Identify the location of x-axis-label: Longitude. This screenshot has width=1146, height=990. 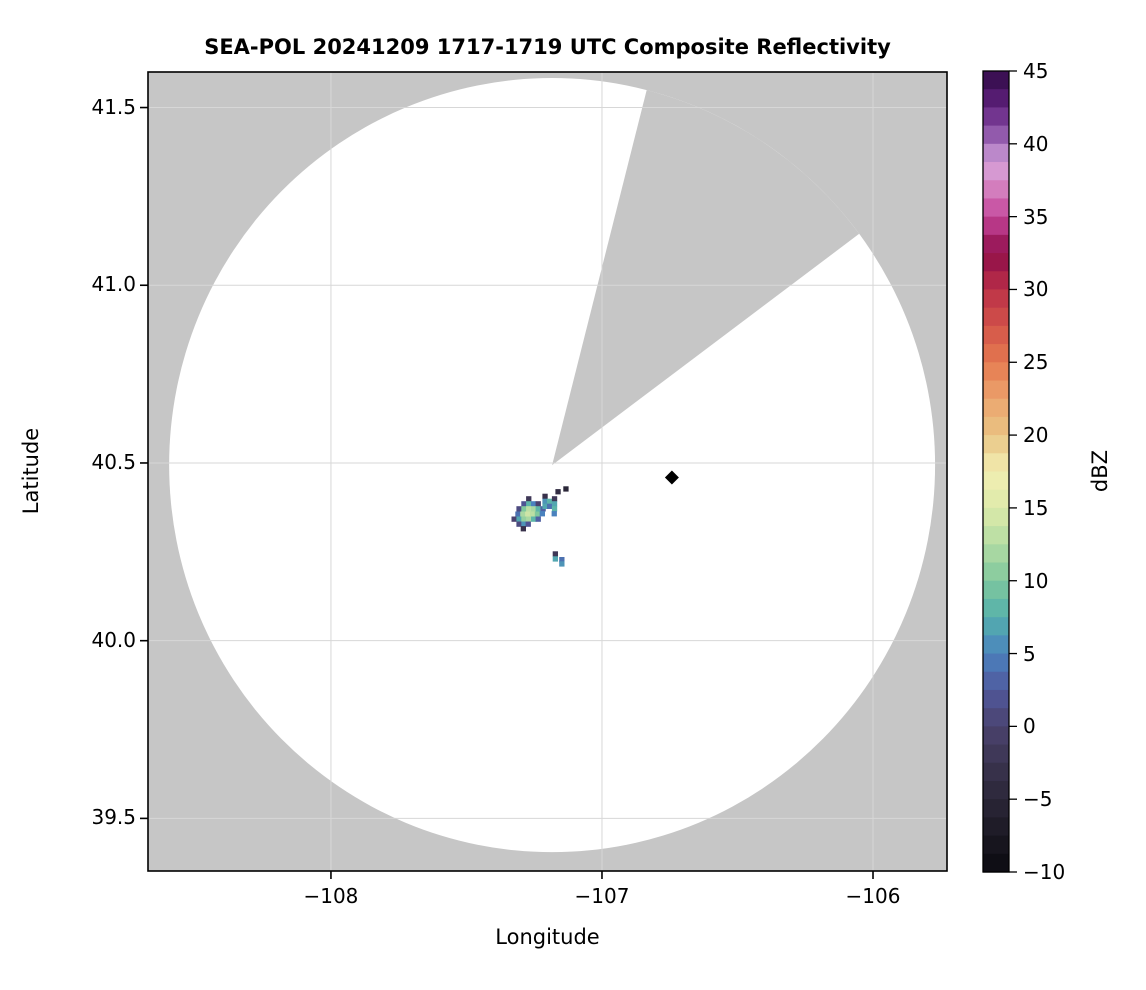
(547, 937).